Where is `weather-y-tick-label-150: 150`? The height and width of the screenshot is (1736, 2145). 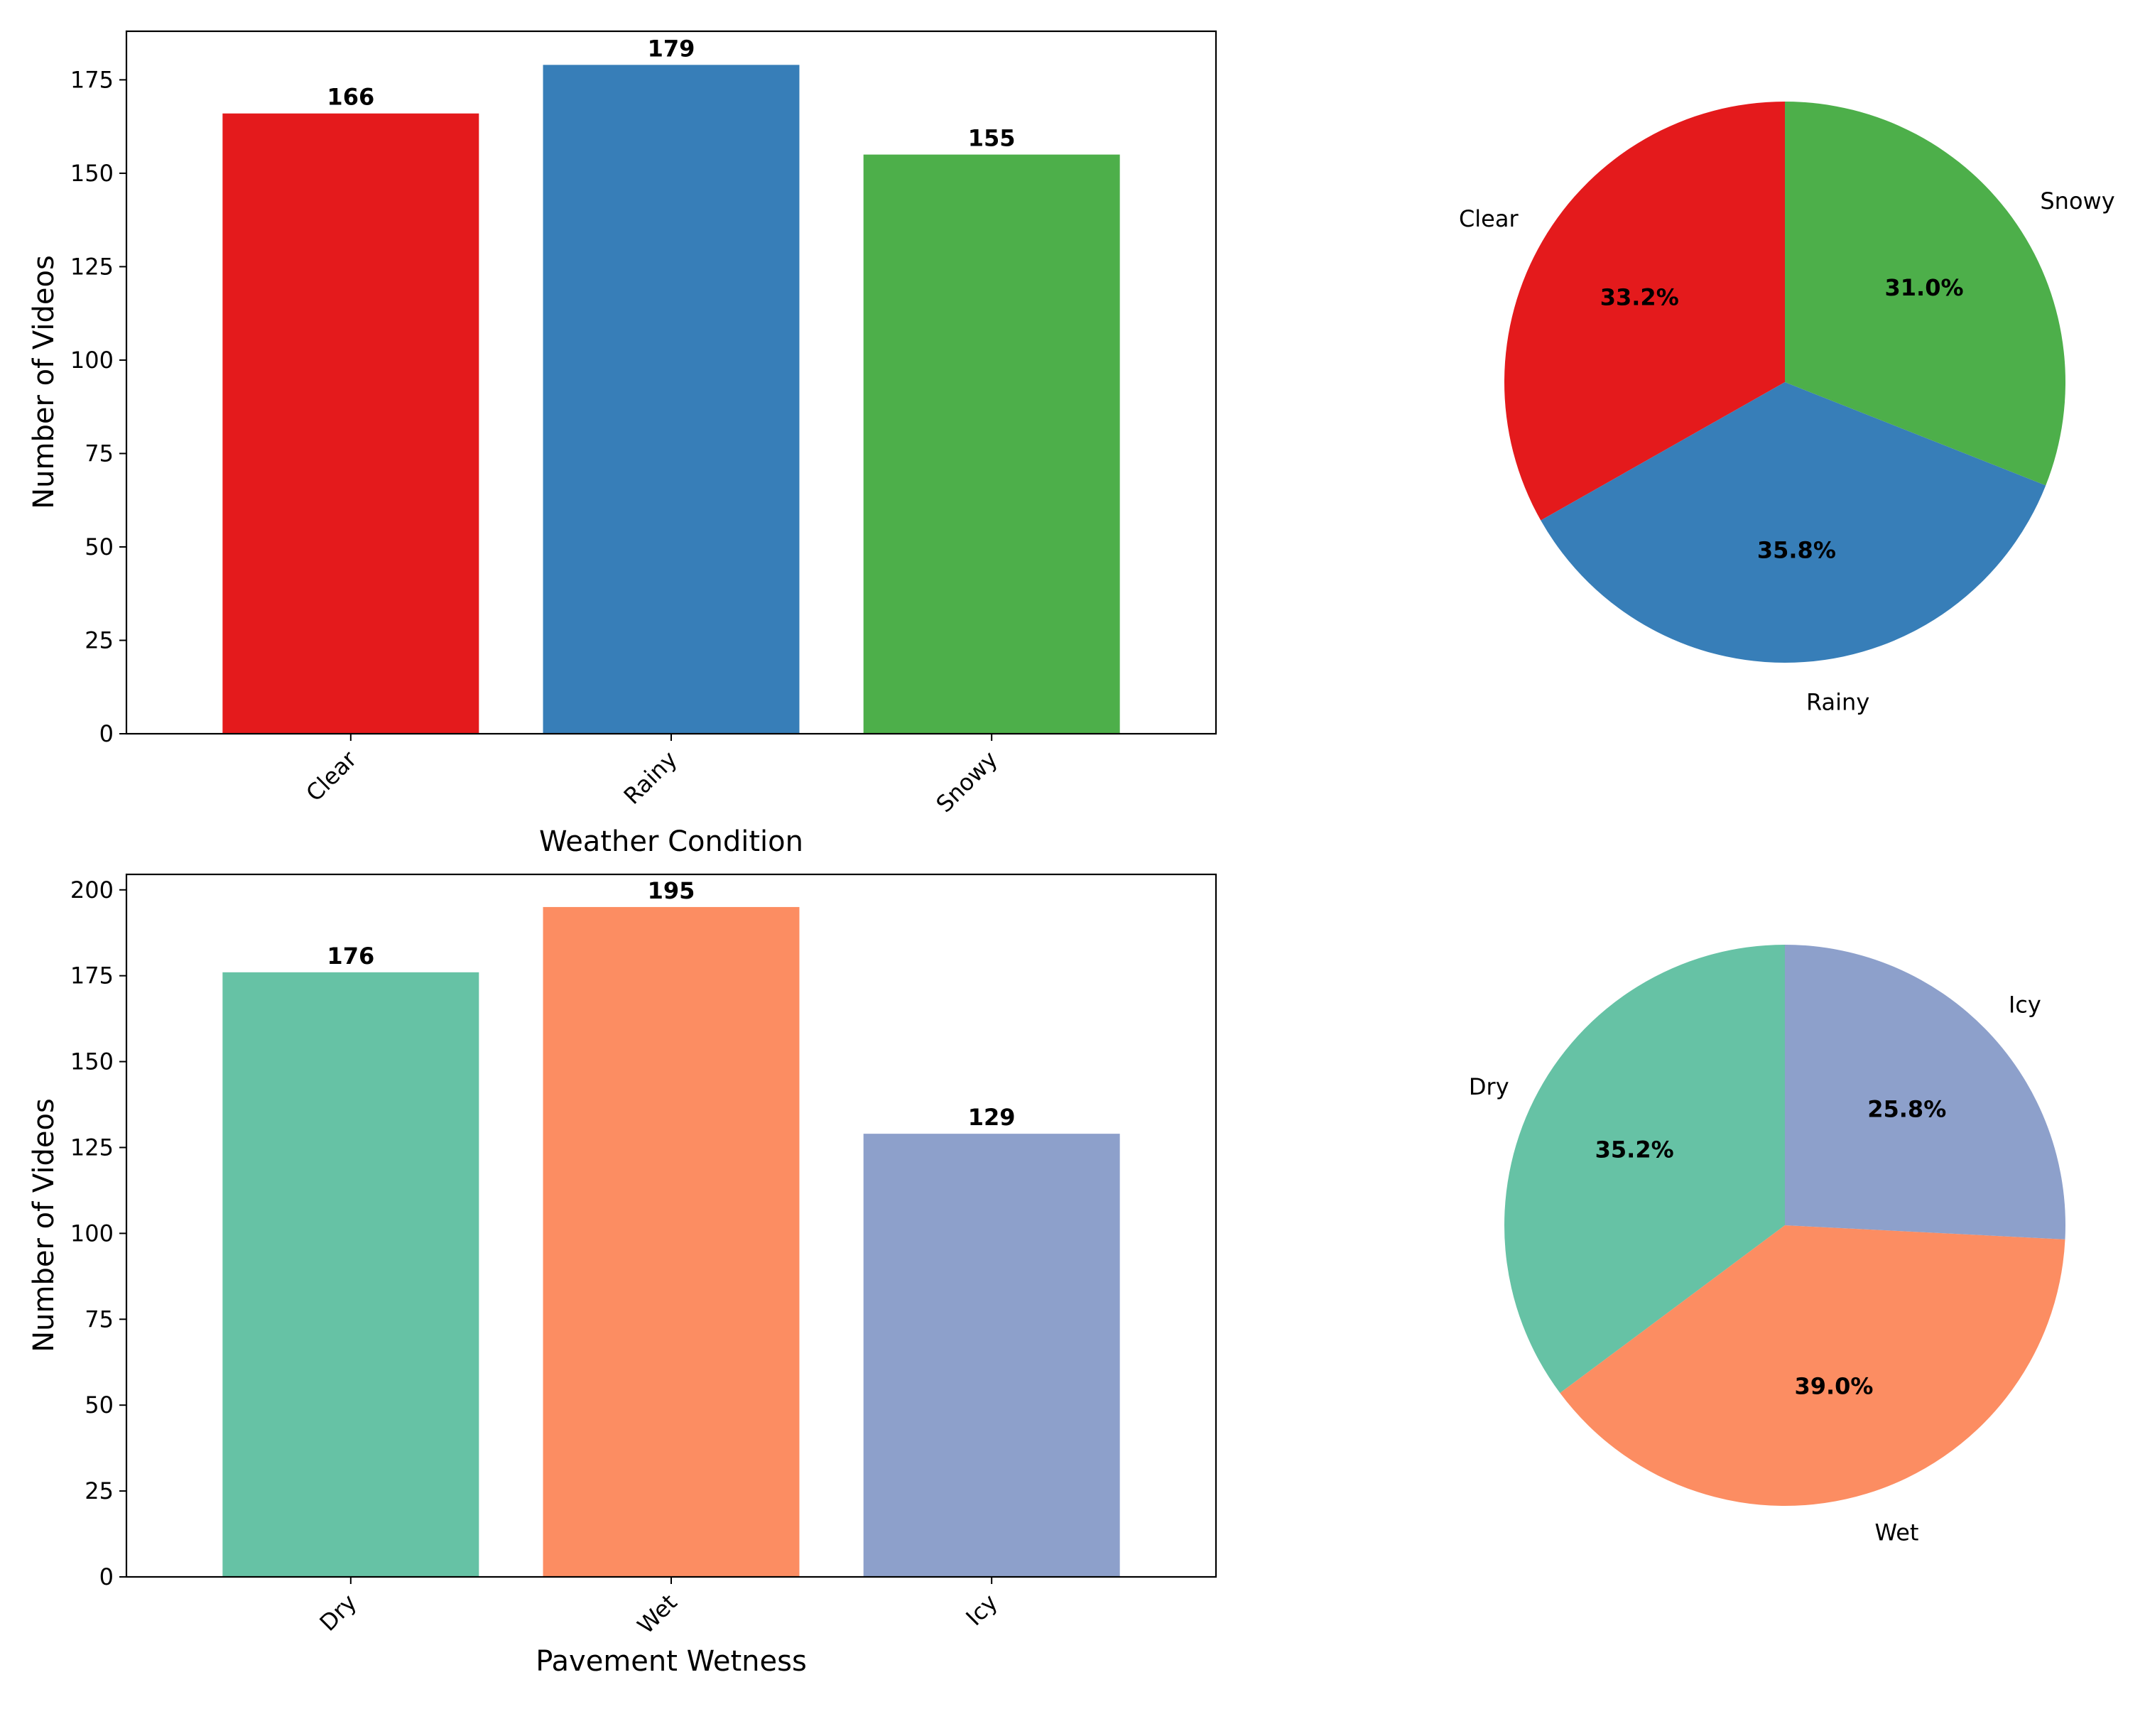
weather-y-tick-label-150: 150 is located at coordinates (92, 173).